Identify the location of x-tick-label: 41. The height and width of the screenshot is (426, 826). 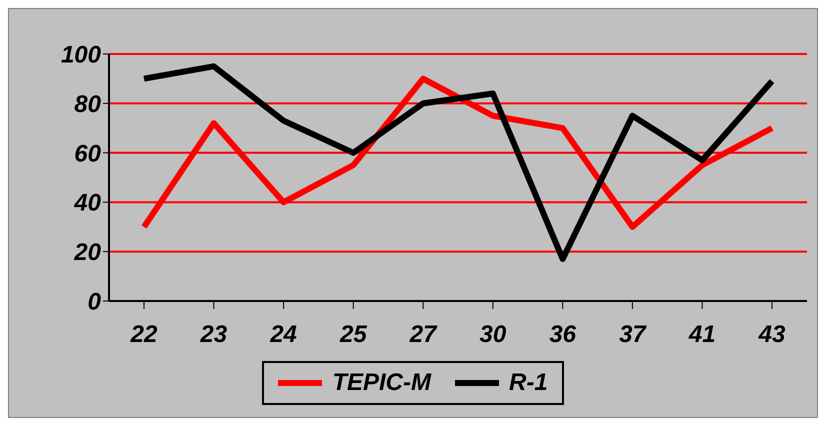
(702, 334).